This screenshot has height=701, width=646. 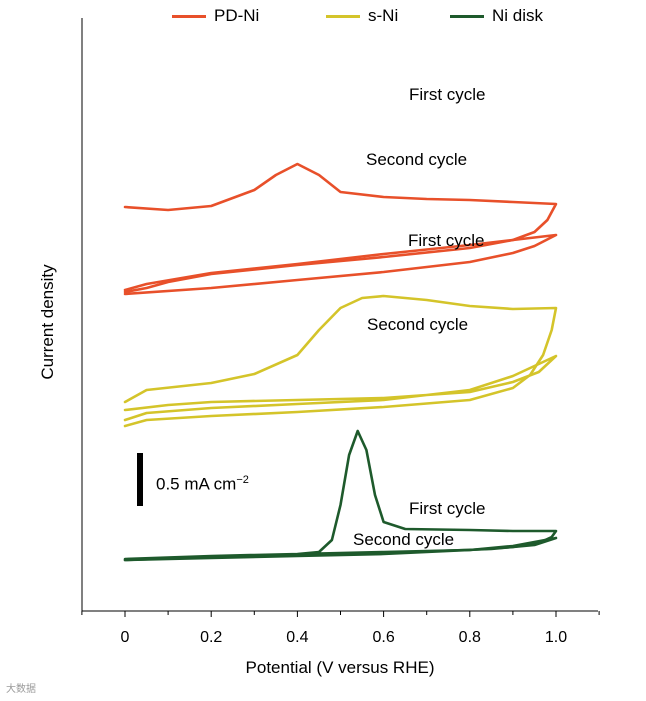 I want to click on series-line-s-ni-first-cycle, so click(x=340, y=361).